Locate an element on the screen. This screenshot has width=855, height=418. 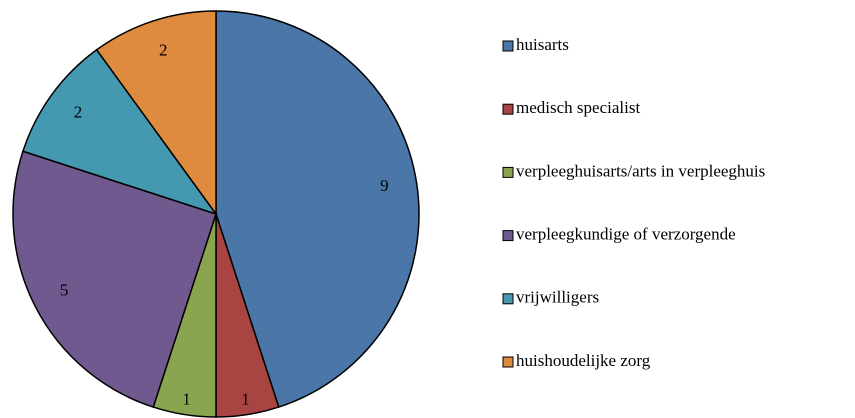
slice-label: 9 is located at coordinates (384, 185).